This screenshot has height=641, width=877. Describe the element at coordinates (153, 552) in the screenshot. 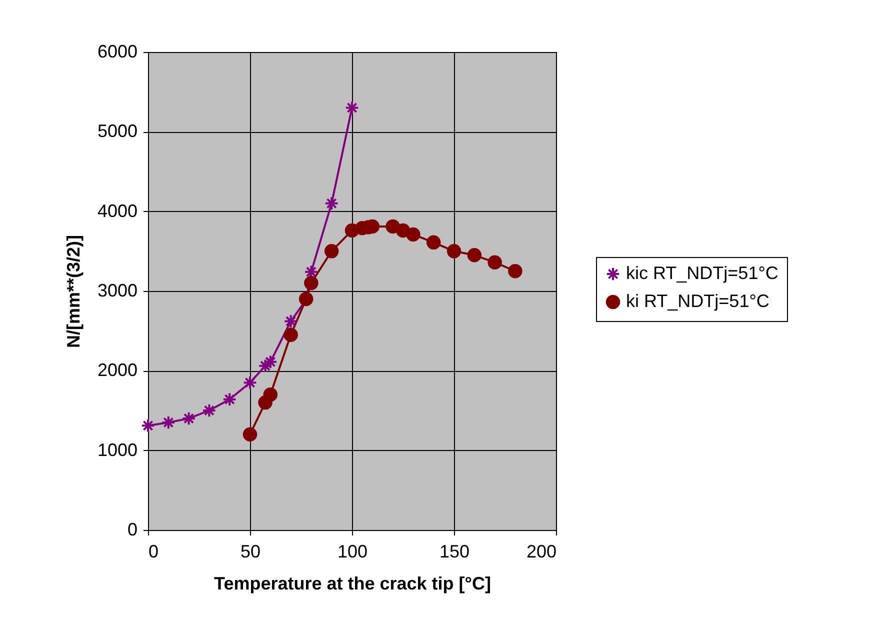

I see `x-tick-label: 0` at that location.